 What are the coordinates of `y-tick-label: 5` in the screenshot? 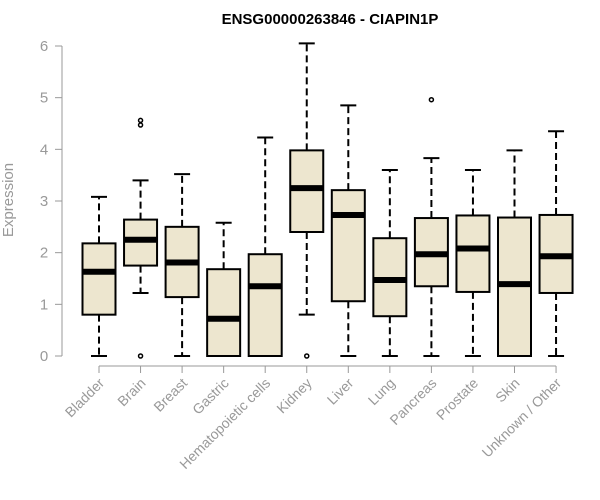 It's located at (44, 98).